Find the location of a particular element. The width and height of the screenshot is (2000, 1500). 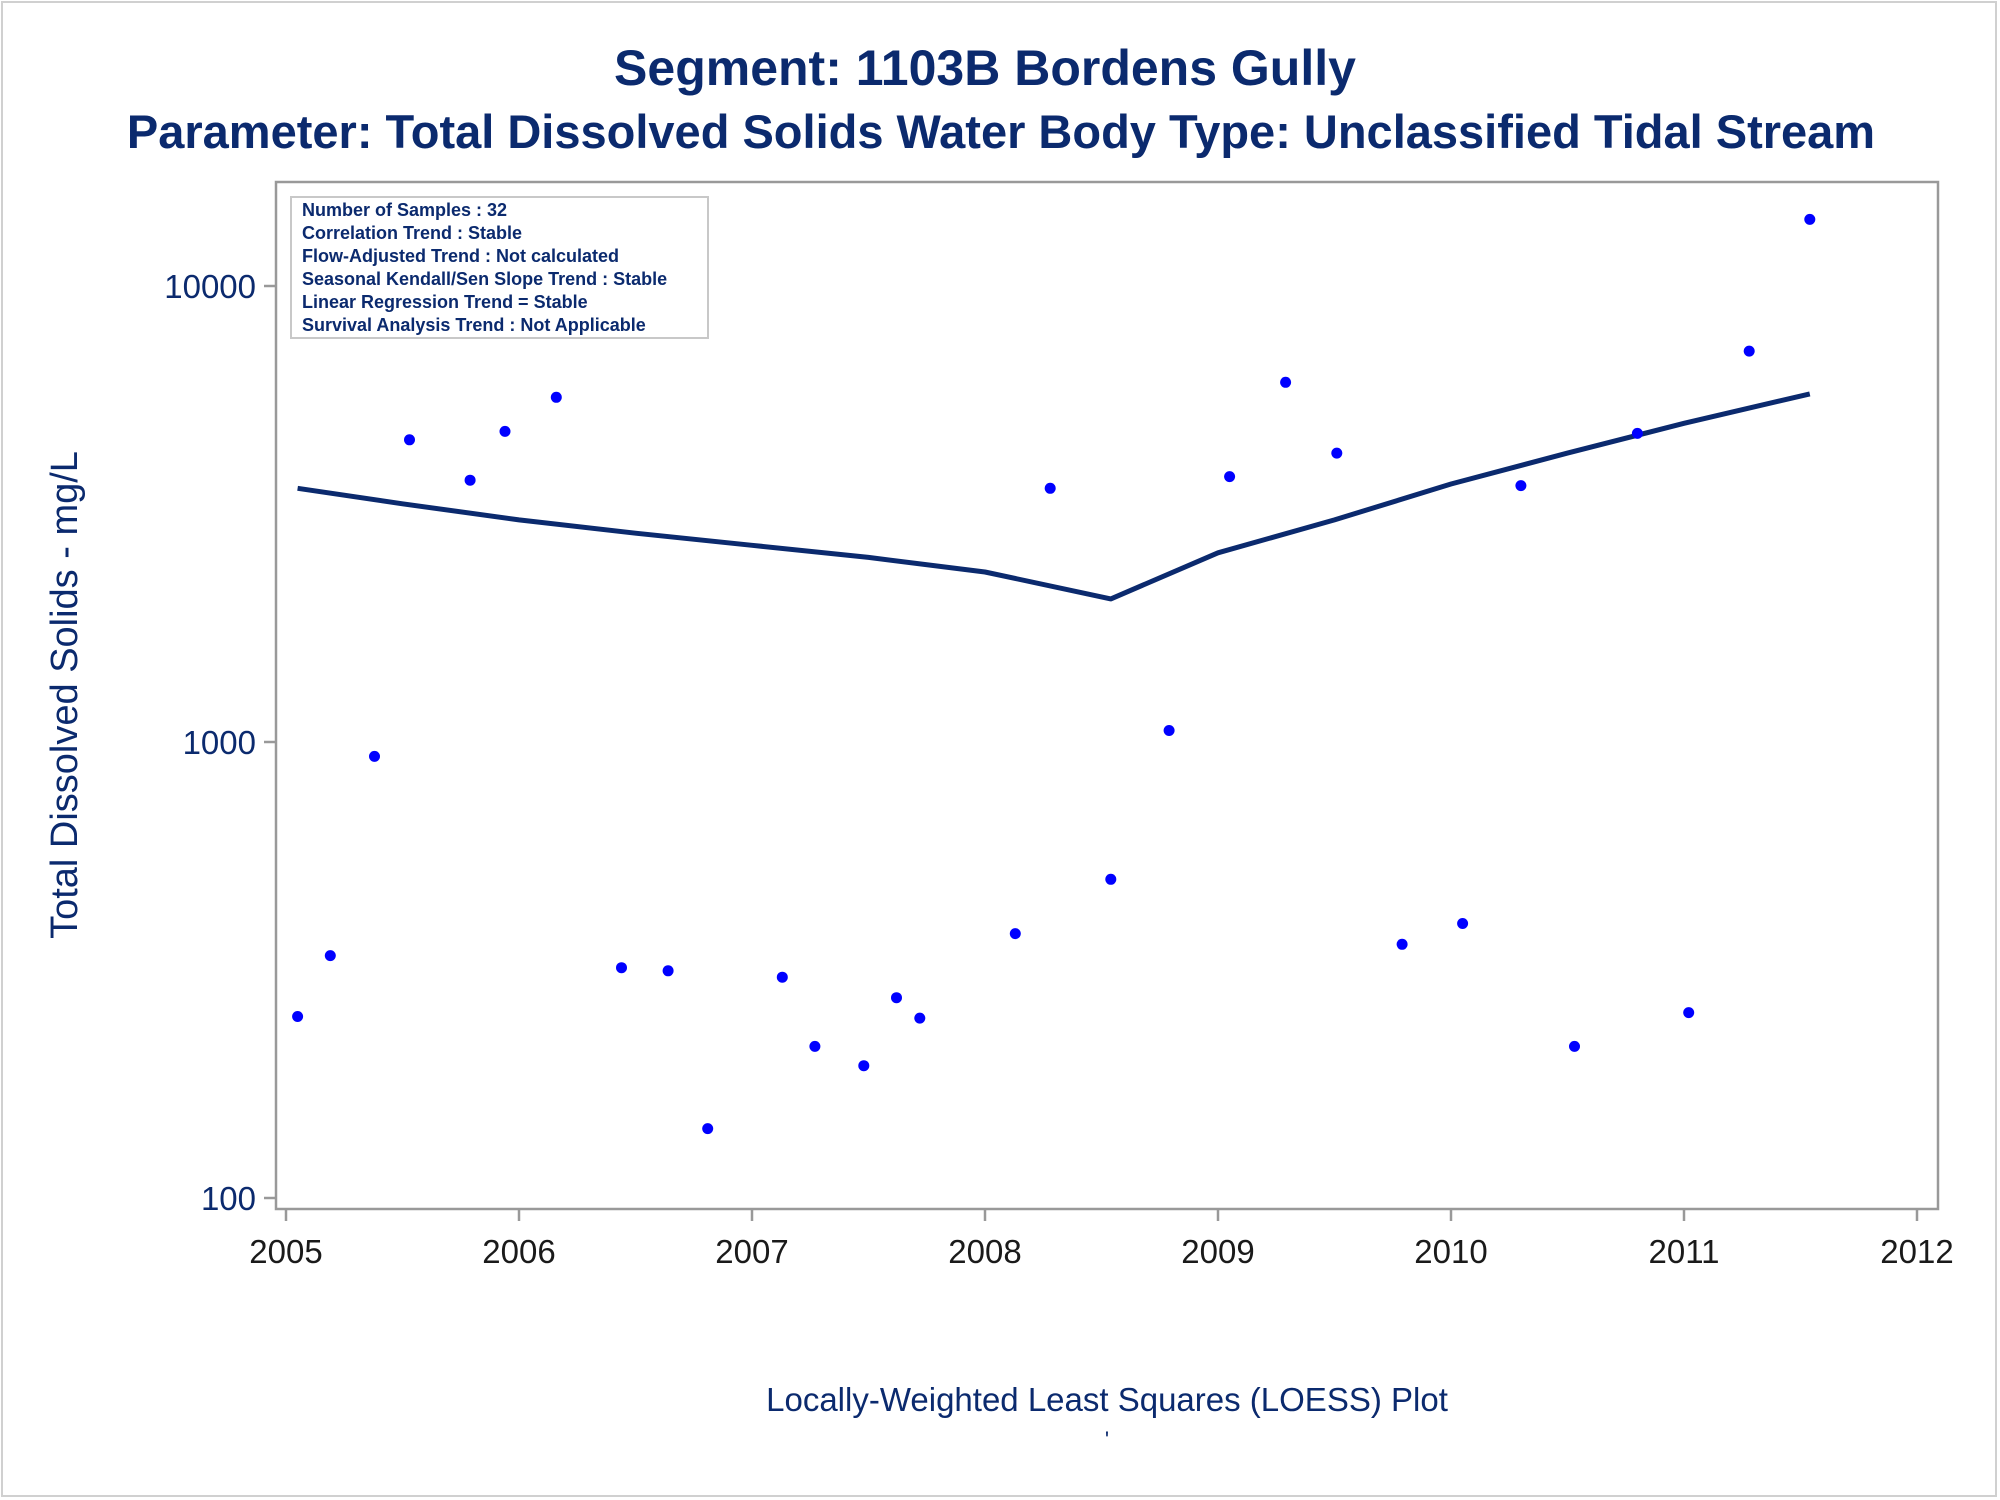

x-tick-label: 2008 is located at coordinates (984, 1251).